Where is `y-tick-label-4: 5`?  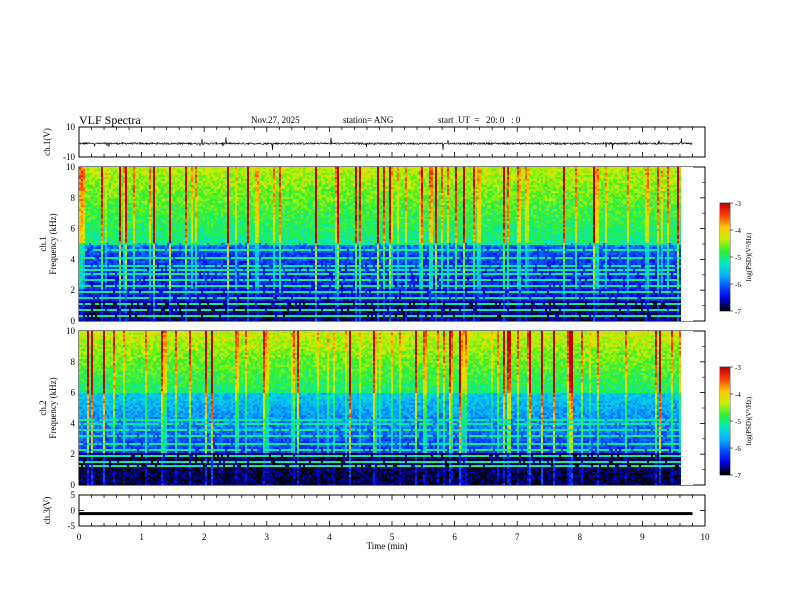
y-tick-label-4: 5 is located at coordinates (73, 495).